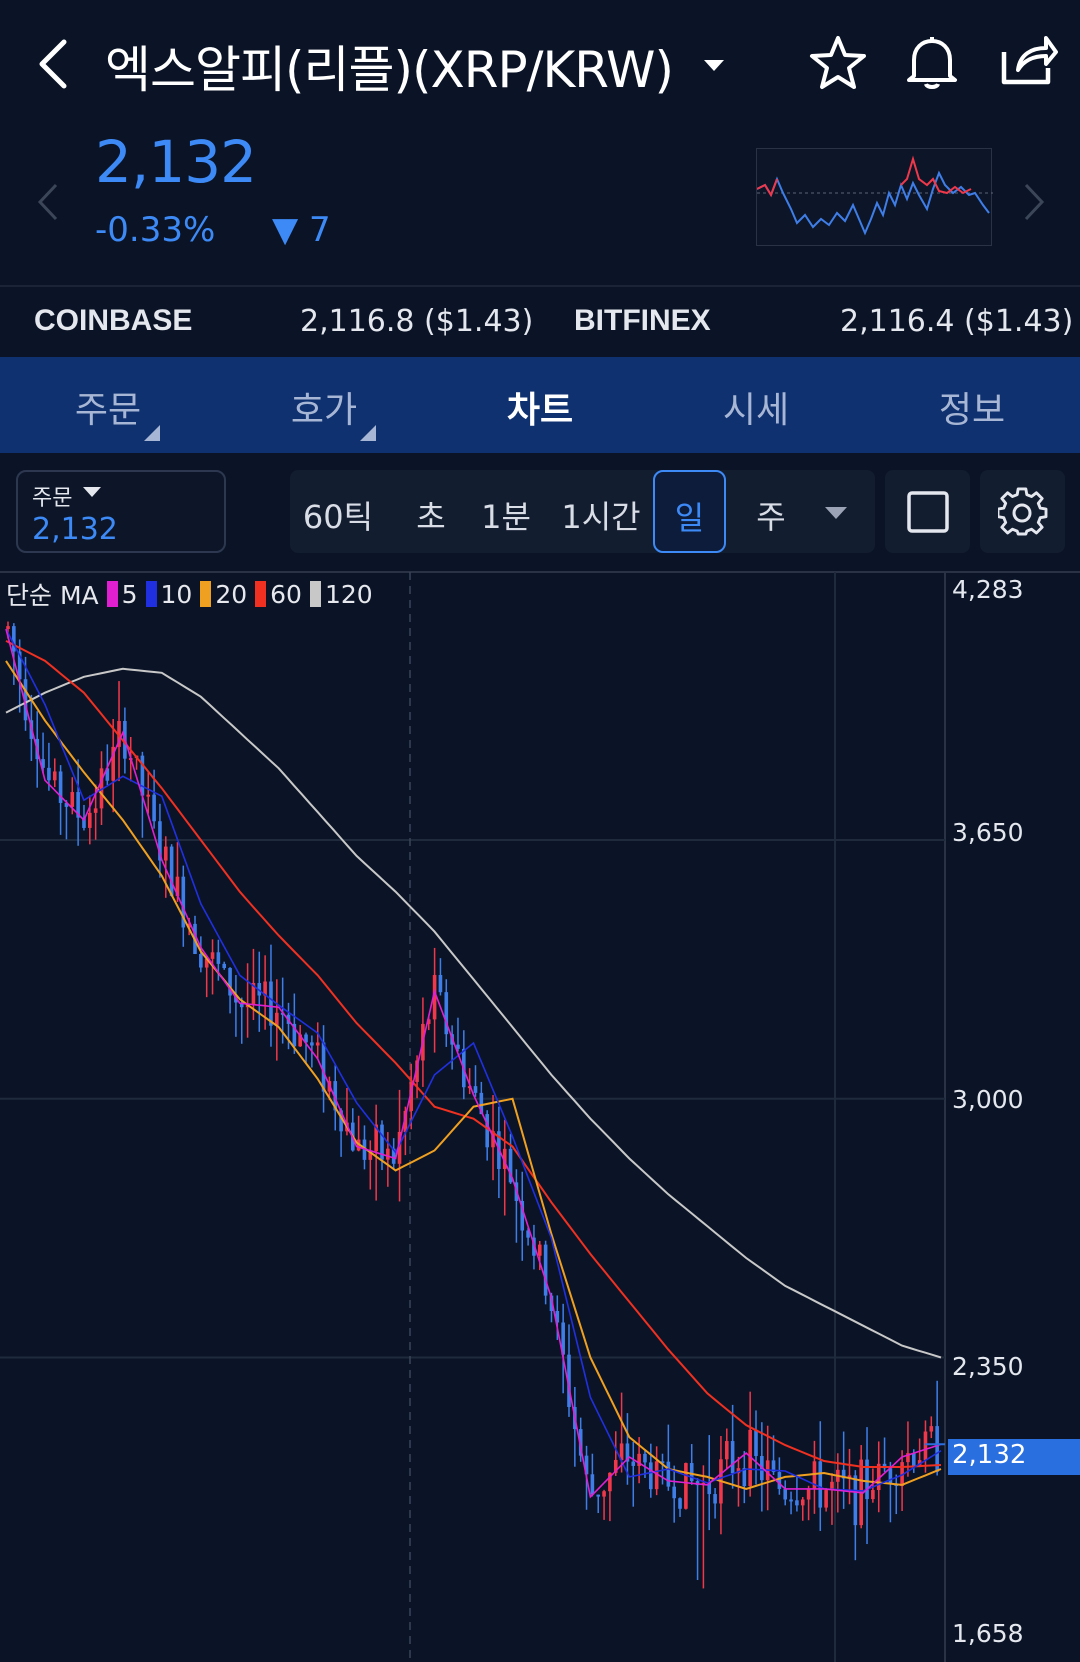 The height and width of the screenshot is (1662, 1080). Describe the element at coordinates (972, 410) in the screenshot. I see `tab-info: 정보` at that location.